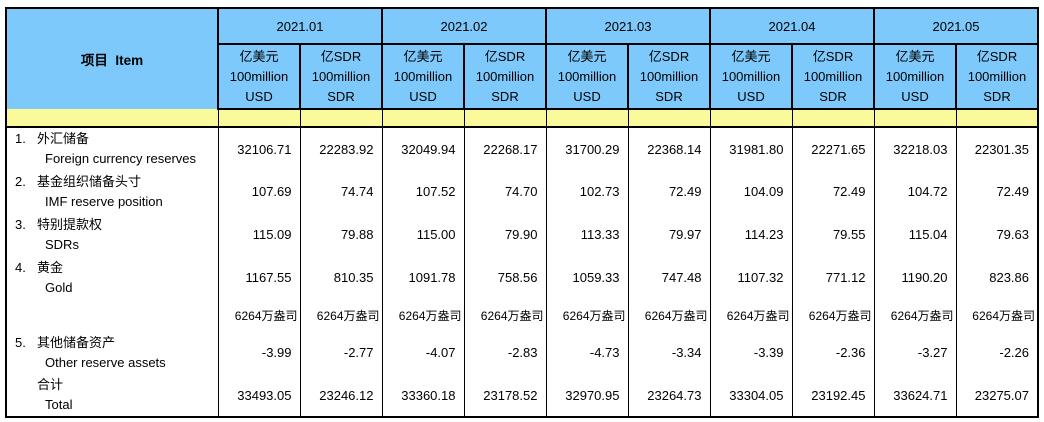 Image resolution: width=1044 pixels, height=422 pixels. Describe the element at coordinates (505, 352) in the screenshot. I see `value-cell: -2.83` at that location.